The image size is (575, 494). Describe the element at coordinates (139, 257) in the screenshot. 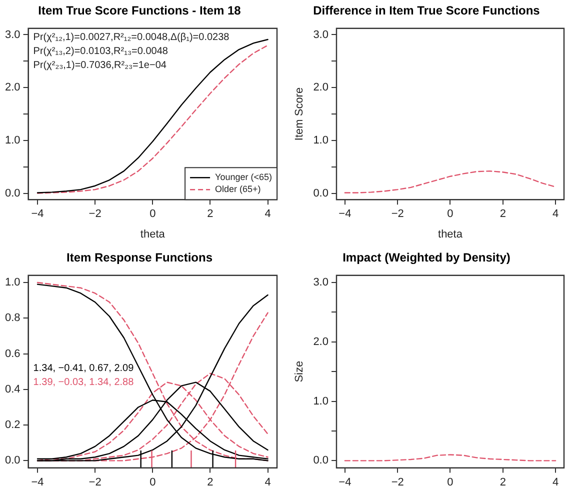

I see `chart-title: Item Response Functions` at that location.